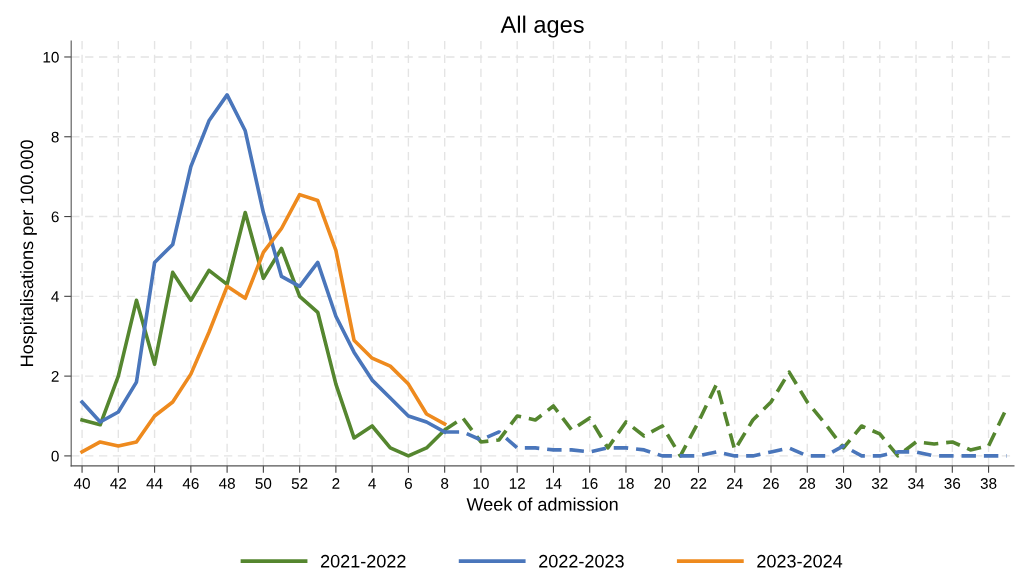 Image resolution: width=1017 pixels, height=586 pixels. I want to click on x-tick-label: 22, so click(698, 483).